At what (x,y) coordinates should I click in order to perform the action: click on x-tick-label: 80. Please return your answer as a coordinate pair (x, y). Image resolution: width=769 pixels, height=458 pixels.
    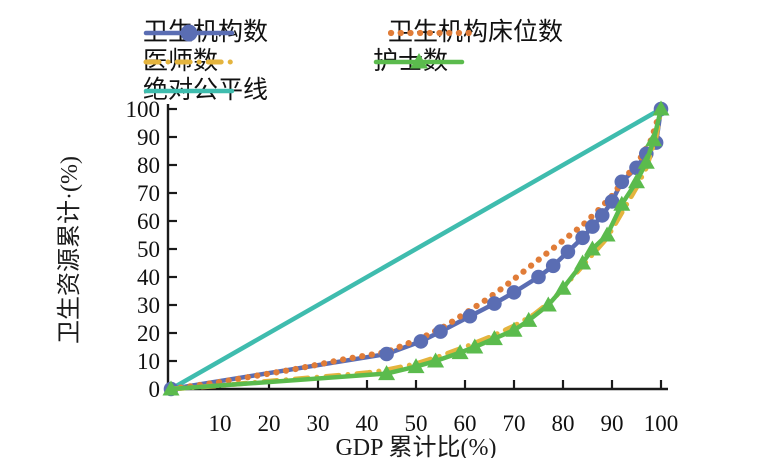
    Looking at the image, I should click on (563, 423).